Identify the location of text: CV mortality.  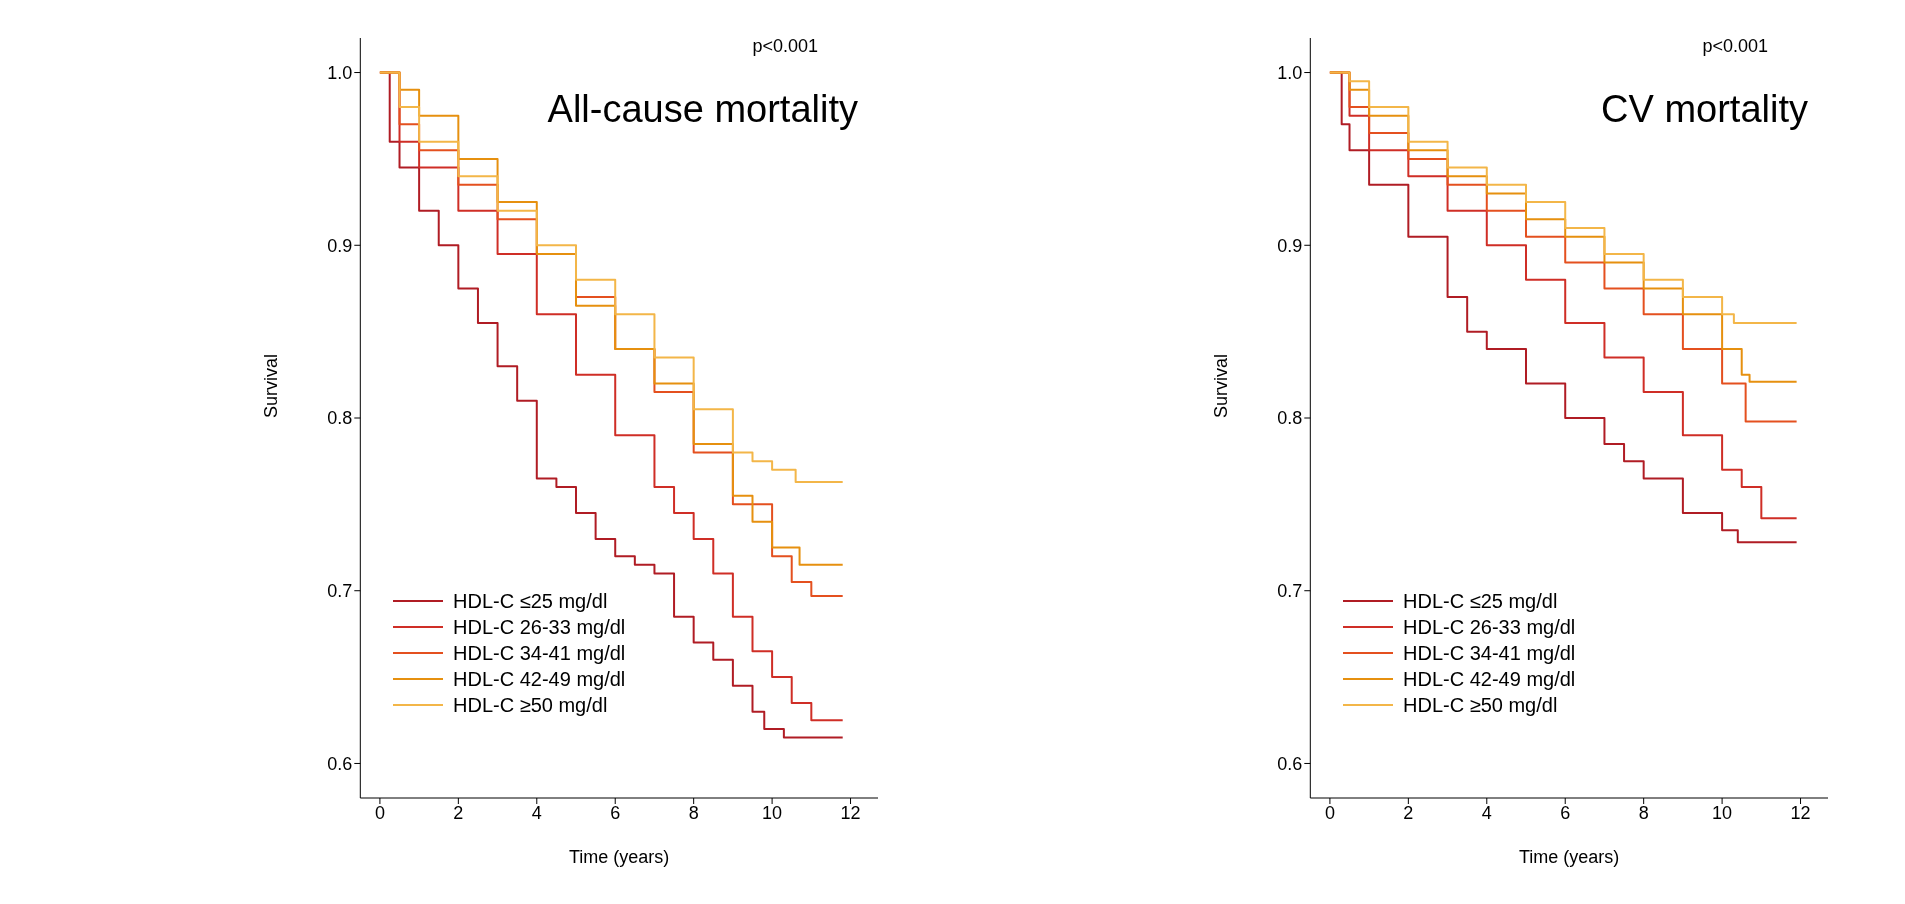
(1704, 109).